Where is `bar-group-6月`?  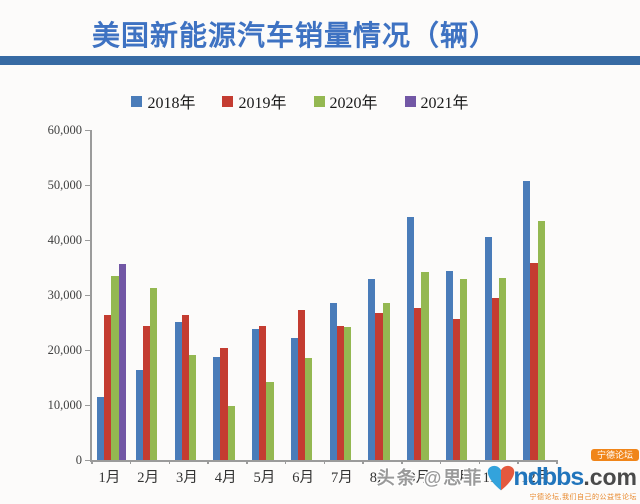 bar-group-6月 is located at coordinates (305, 295).